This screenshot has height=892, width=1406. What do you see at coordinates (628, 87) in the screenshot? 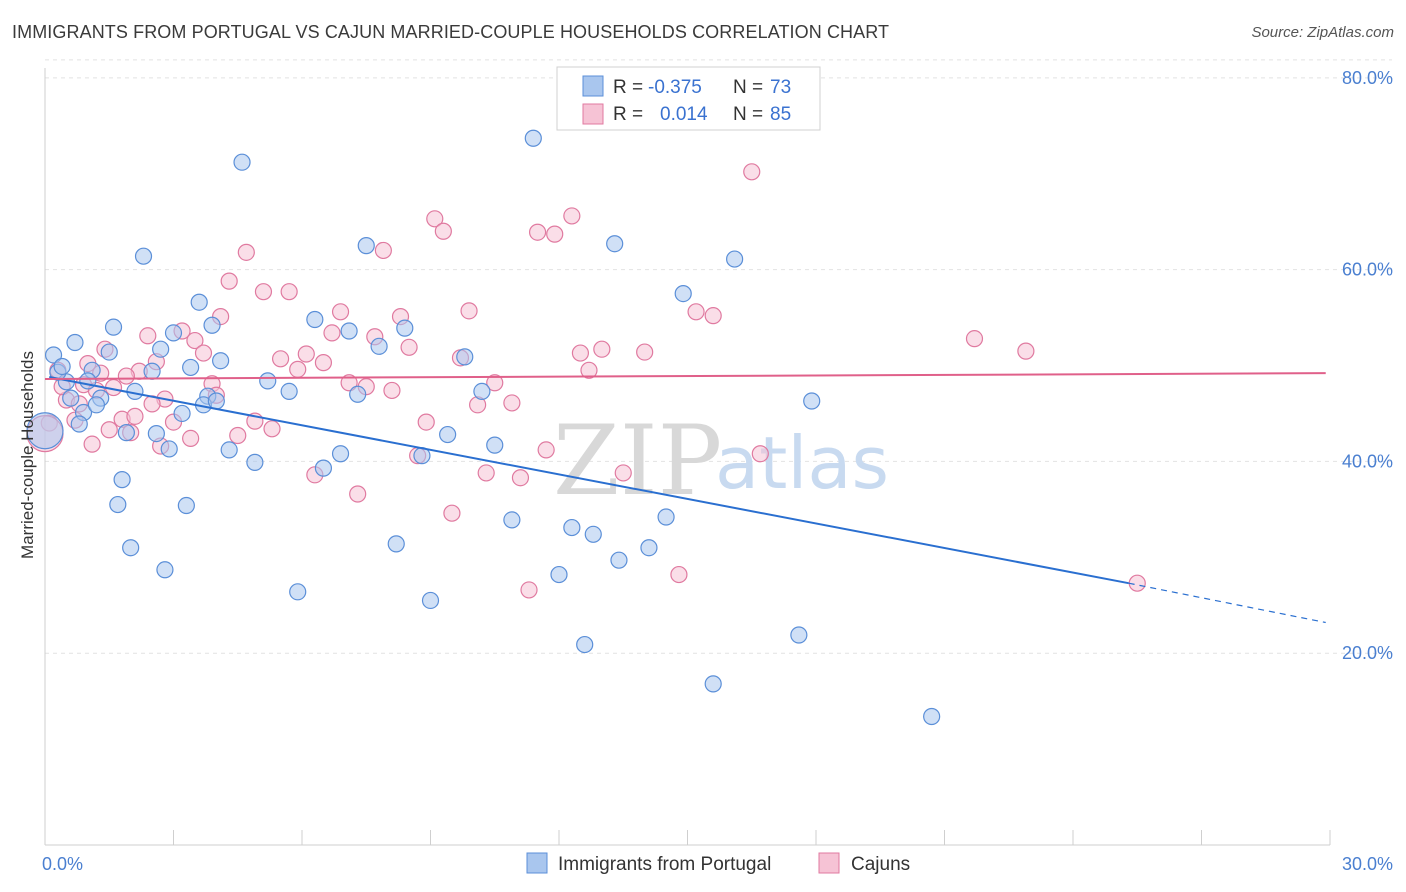
I see `legend-r-label-1: R =` at bounding box center [628, 87].